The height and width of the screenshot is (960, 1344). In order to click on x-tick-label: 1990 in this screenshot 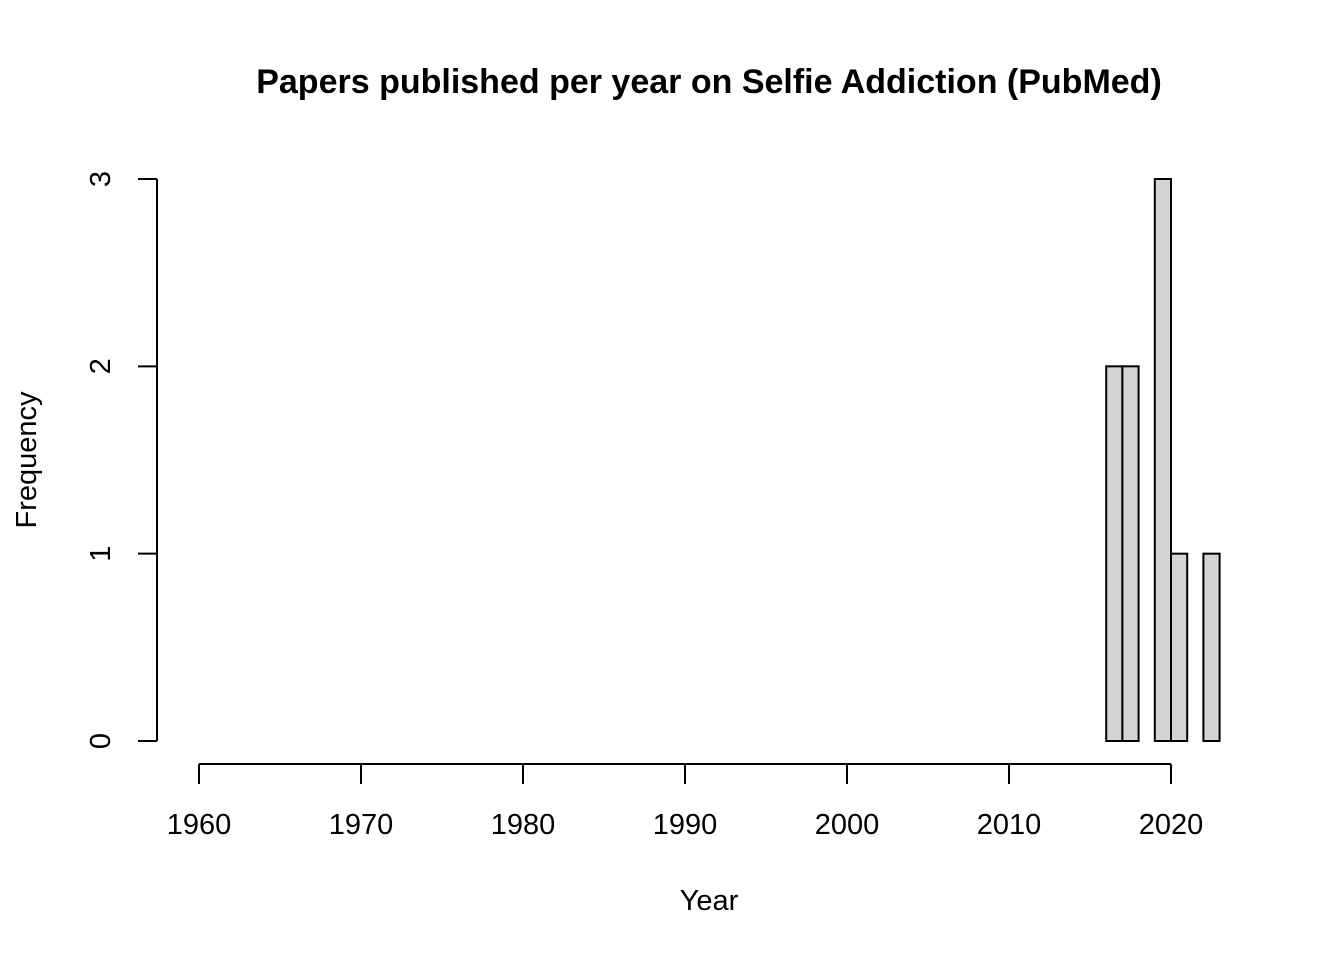, I will do `click(685, 825)`.